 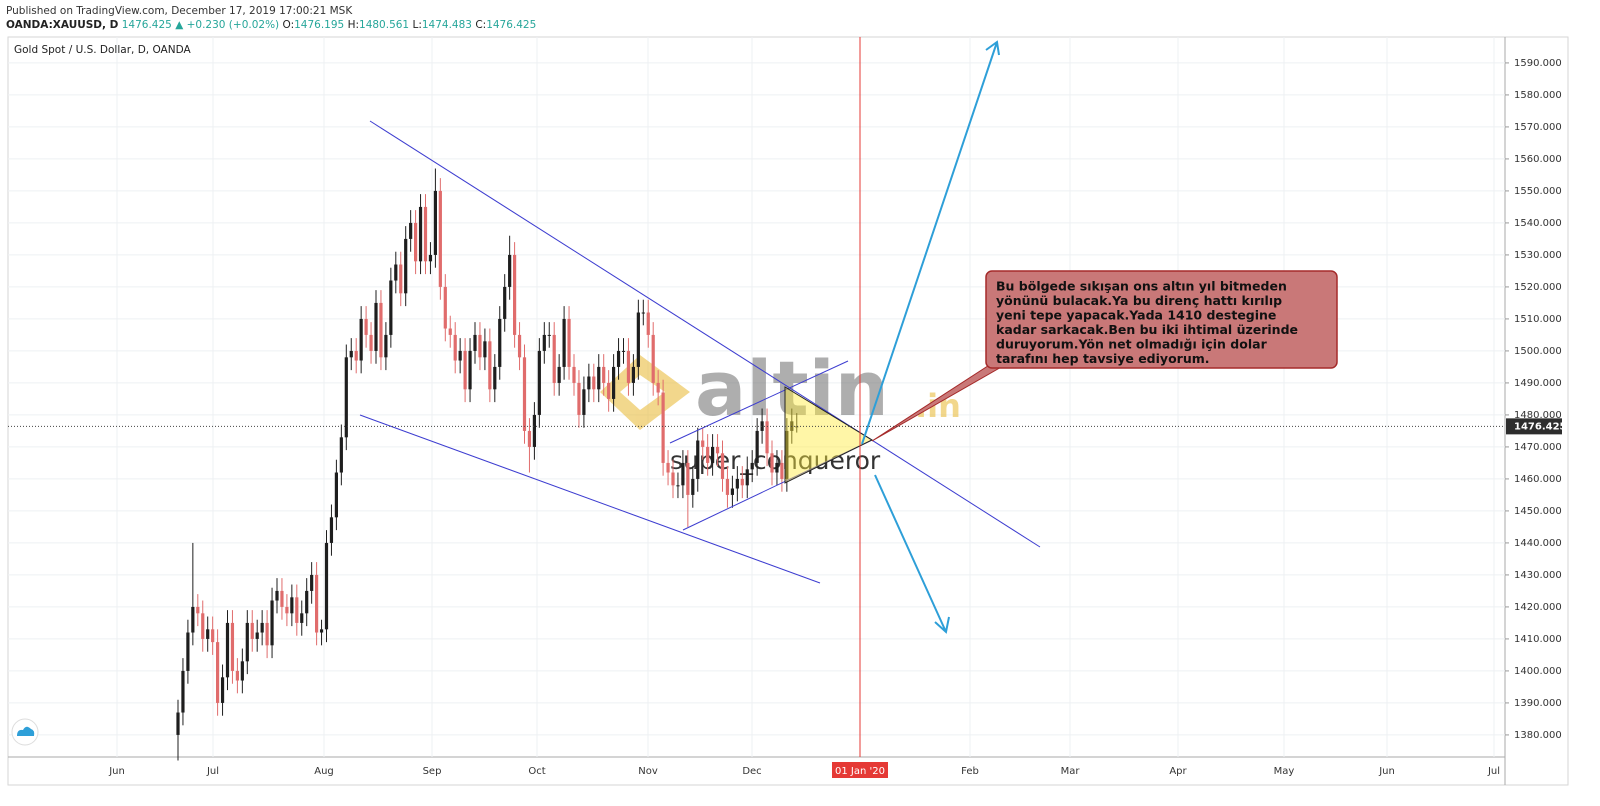 What do you see at coordinates (1386, 771) in the screenshot?
I see `x-tick-label: Jun` at bounding box center [1386, 771].